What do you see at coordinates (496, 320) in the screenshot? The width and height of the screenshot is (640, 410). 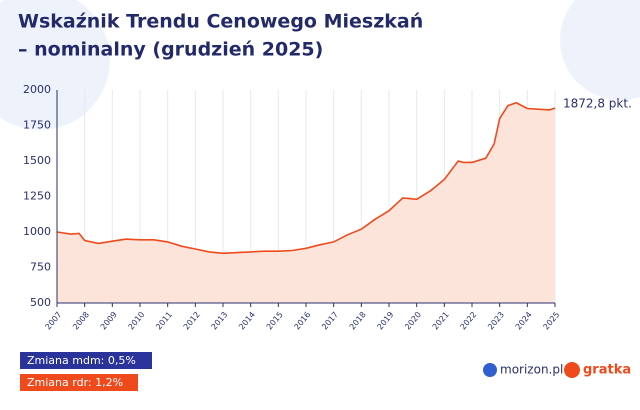 I see `x-tick-label: 2023` at bounding box center [496, 320].